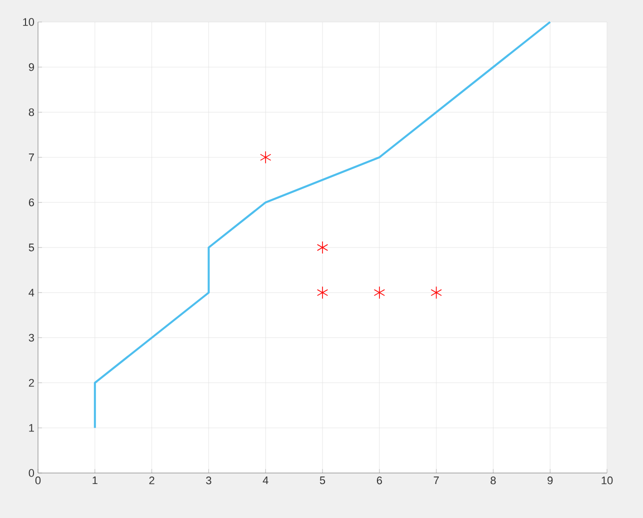 The width and height of the screenshot is (643, 518). What do you see at coordinates (31, 112) in the screenshot?
I see `y-tick-label: 8` at bounding box center [31, 112].